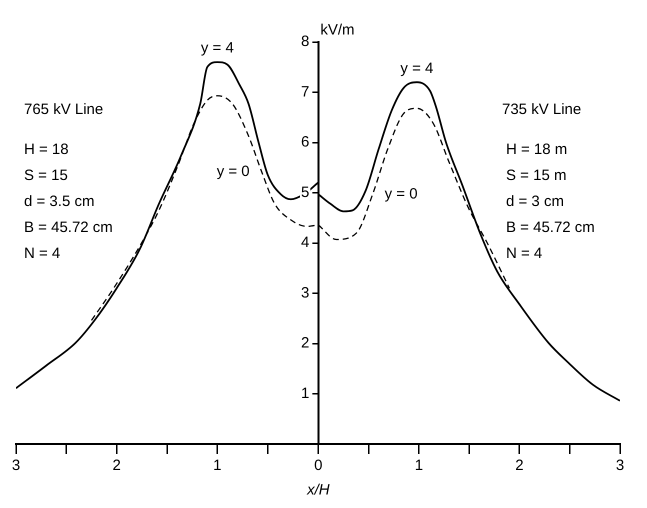 Image resolution: width=647 pixels, height=508 pixels. I want to click on annotation: H = 18 m, so click(536, 149).